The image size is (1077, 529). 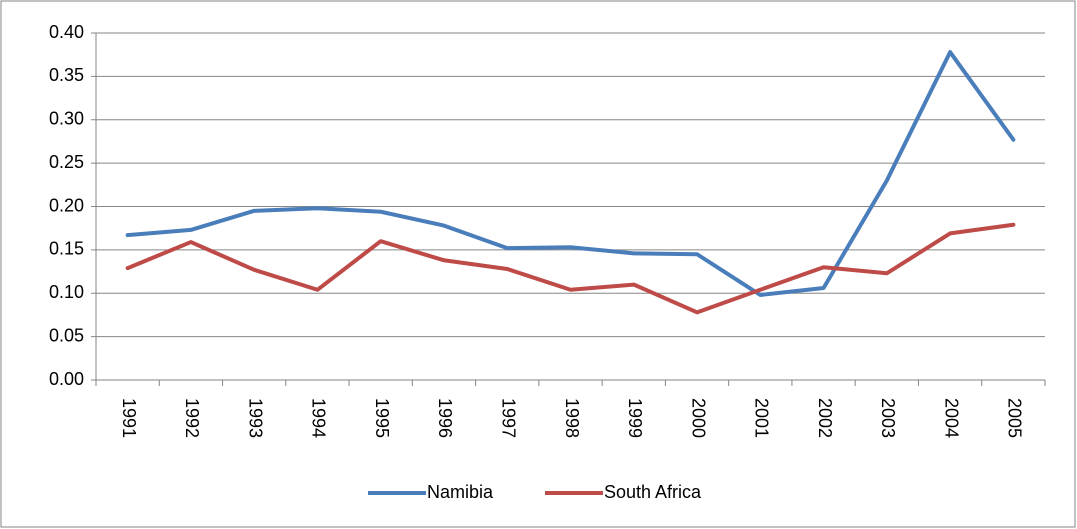 I want to click on series-line, so click(x=570, y=268).